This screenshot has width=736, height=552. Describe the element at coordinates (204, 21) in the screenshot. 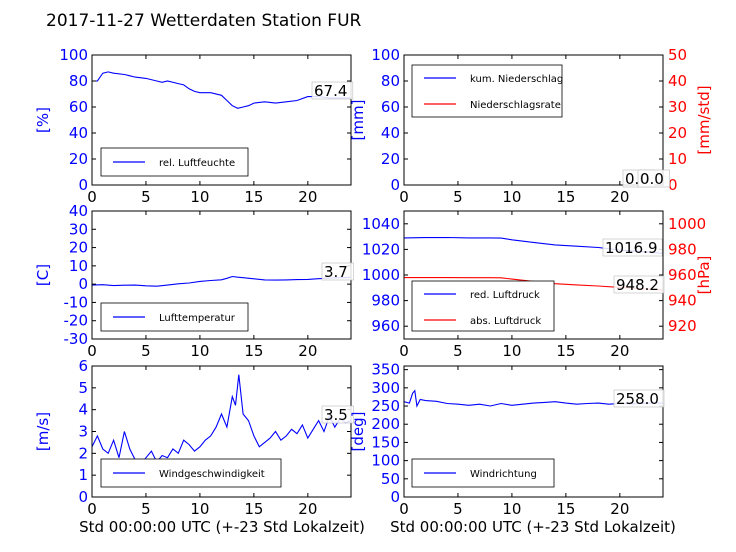

I see `figure-title: 2017-11-27 Wetterdaten Station FUR` at that location.